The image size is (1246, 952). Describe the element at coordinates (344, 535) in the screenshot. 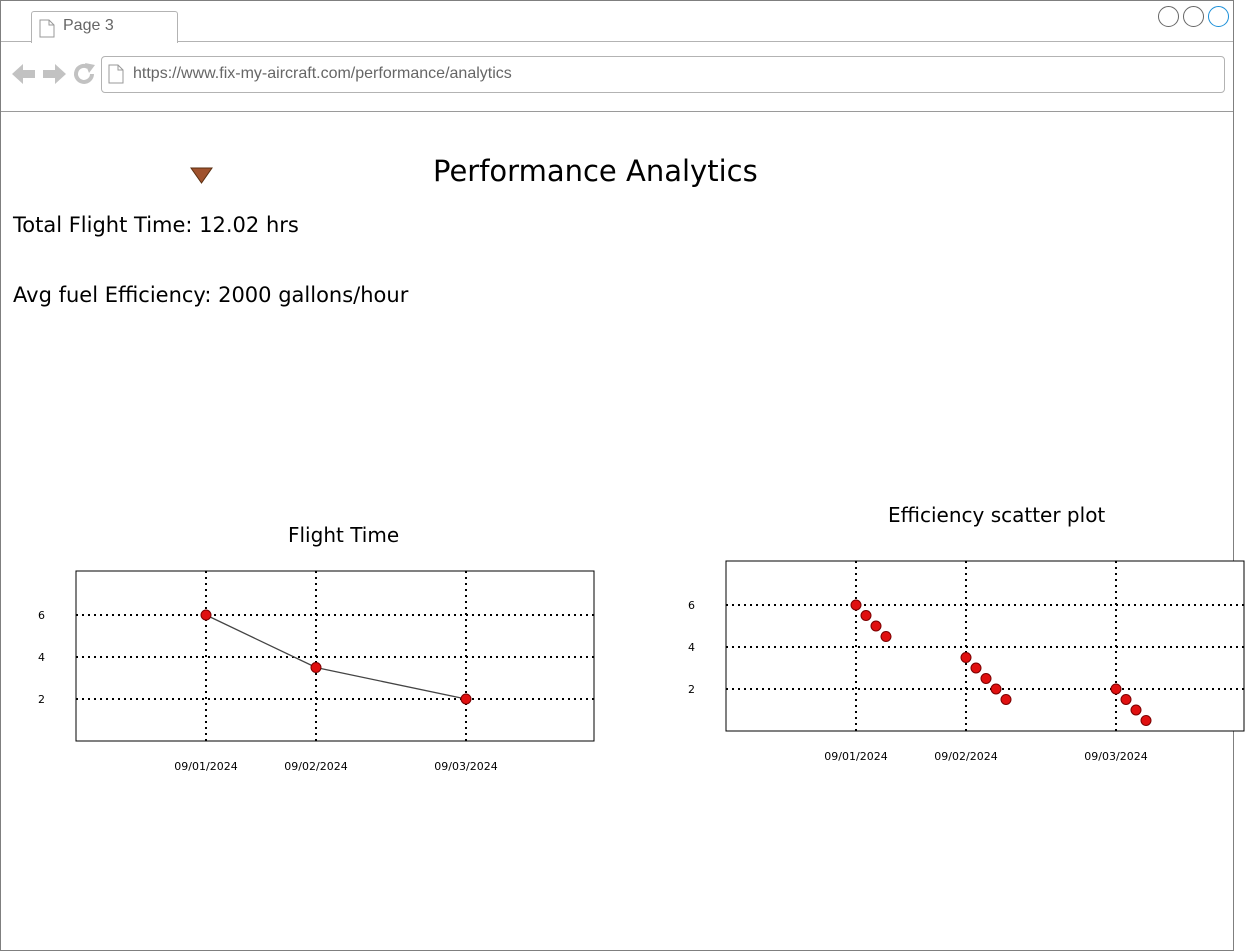

I see `flight-time-chart-title: Flight Time` at that location.